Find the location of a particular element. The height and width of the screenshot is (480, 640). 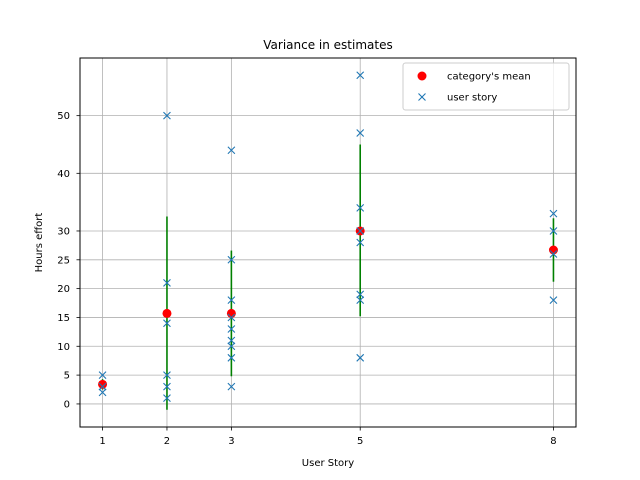

y-axis-label: Hours effort is located at coordinates (39, 243).